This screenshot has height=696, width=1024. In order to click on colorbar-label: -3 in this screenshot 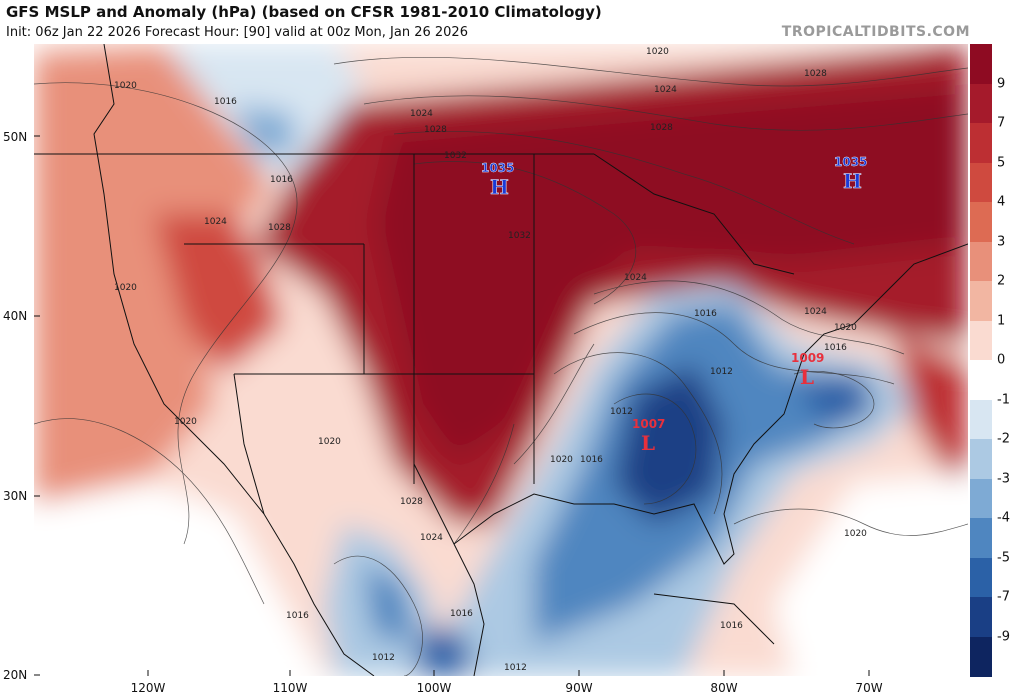, I will do `click(1003, 478)`.